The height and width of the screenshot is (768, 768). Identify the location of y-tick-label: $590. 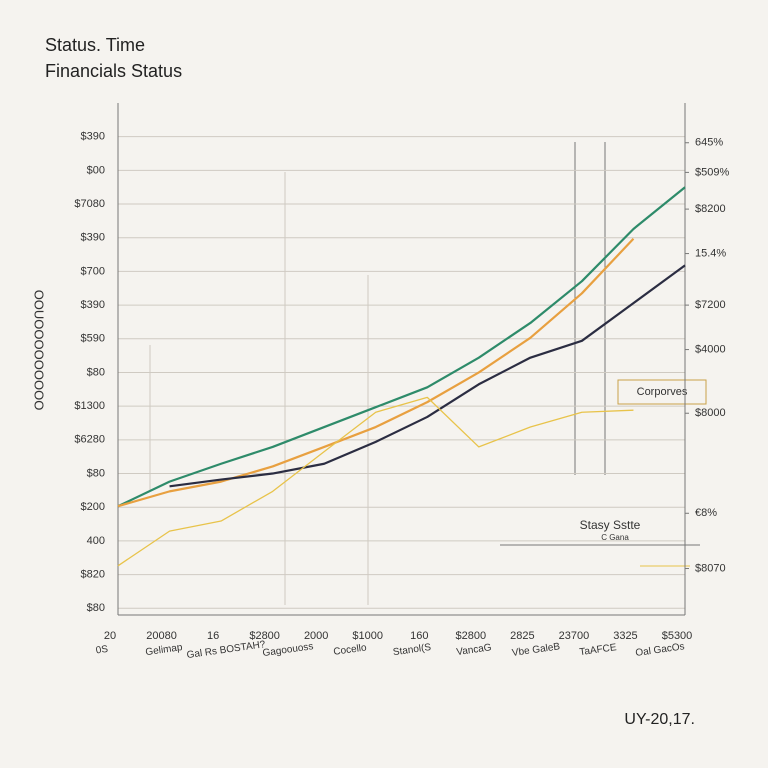
(93, 339).